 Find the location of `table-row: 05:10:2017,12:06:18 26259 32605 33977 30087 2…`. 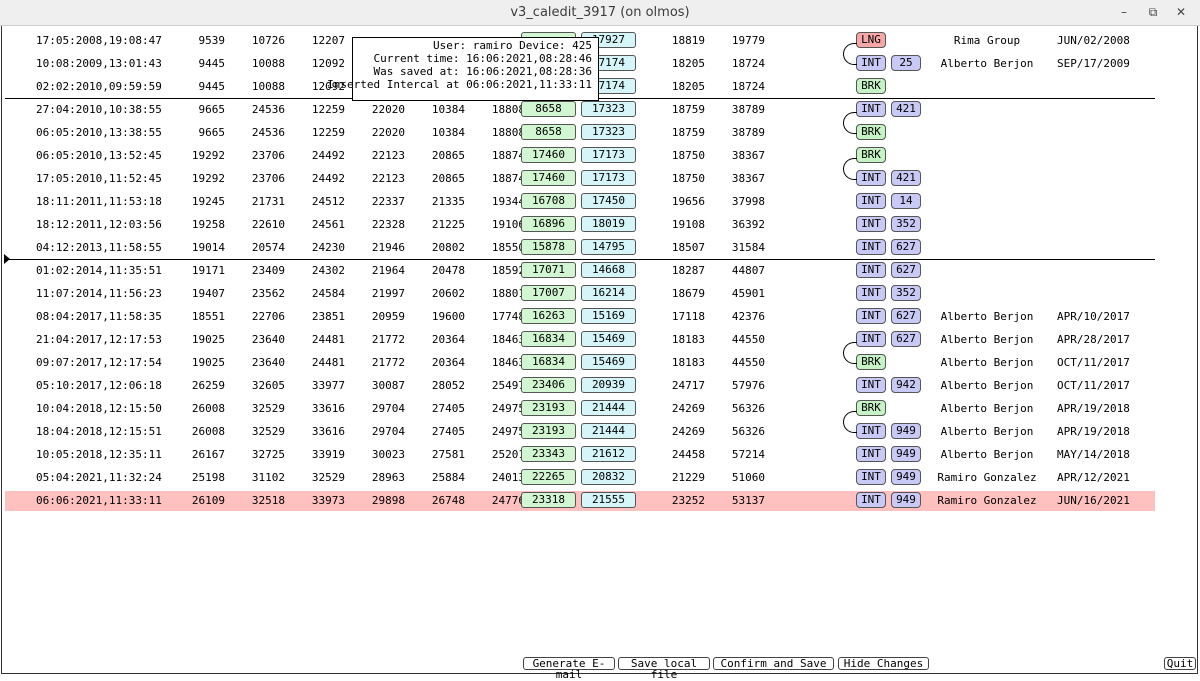

table-row: 05:10:2017,12:06:18 26259 32605 33977 30087 2… is located at coordinates (580, 386).